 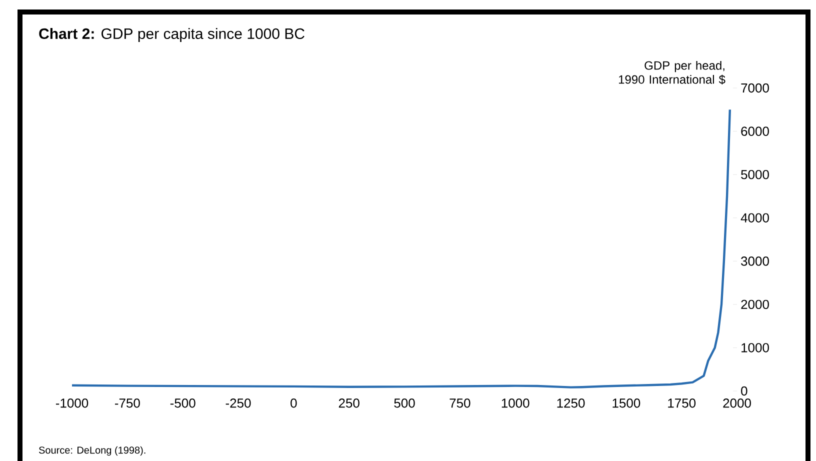 What do you see at coordinates (183, 403) in the screenshot?
I see `x-tick-label: -500` at bounding box center [183, 403].